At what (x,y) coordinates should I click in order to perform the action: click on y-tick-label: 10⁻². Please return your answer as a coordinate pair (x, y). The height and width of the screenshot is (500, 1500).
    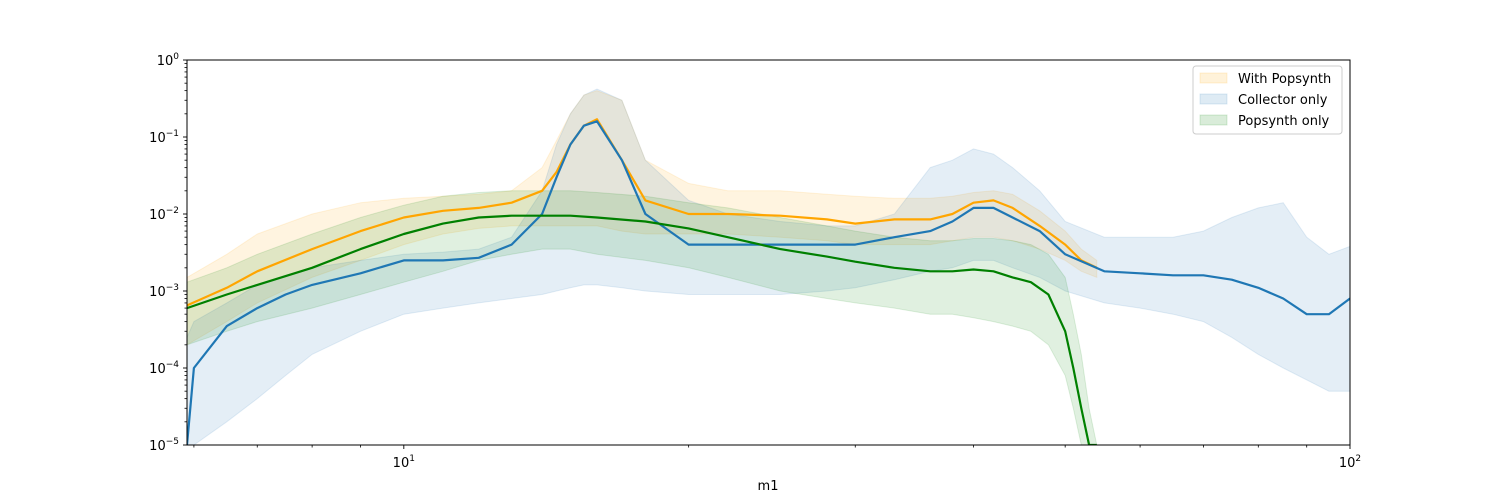
    Looking at the image, I should click on (164, 214).